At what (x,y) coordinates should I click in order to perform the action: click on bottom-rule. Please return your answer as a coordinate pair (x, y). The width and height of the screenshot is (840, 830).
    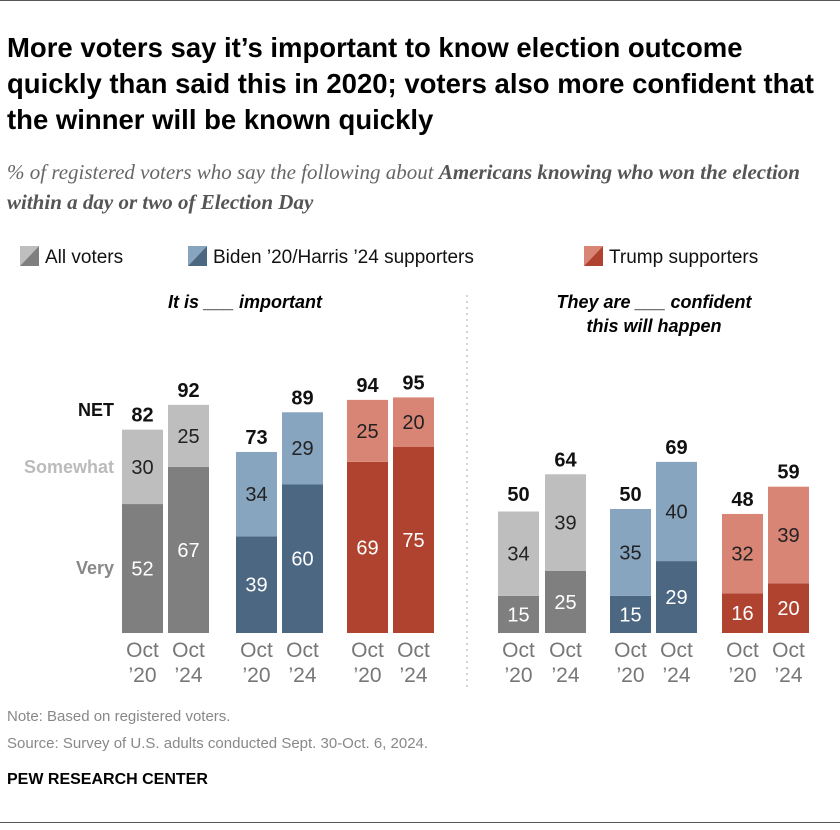
    Looking at the image, I should click on (420, 822).